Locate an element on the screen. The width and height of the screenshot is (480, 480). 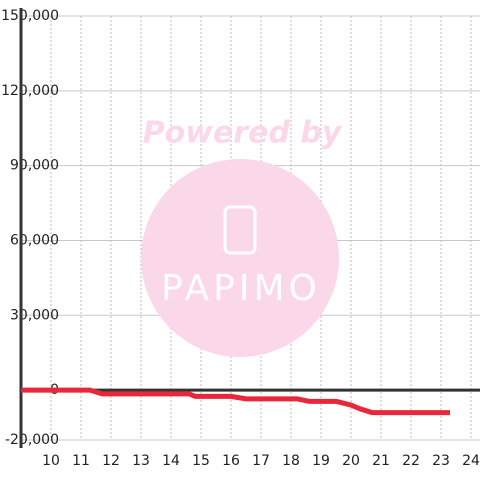
watermark-phone is located at coordinates (240, 230).